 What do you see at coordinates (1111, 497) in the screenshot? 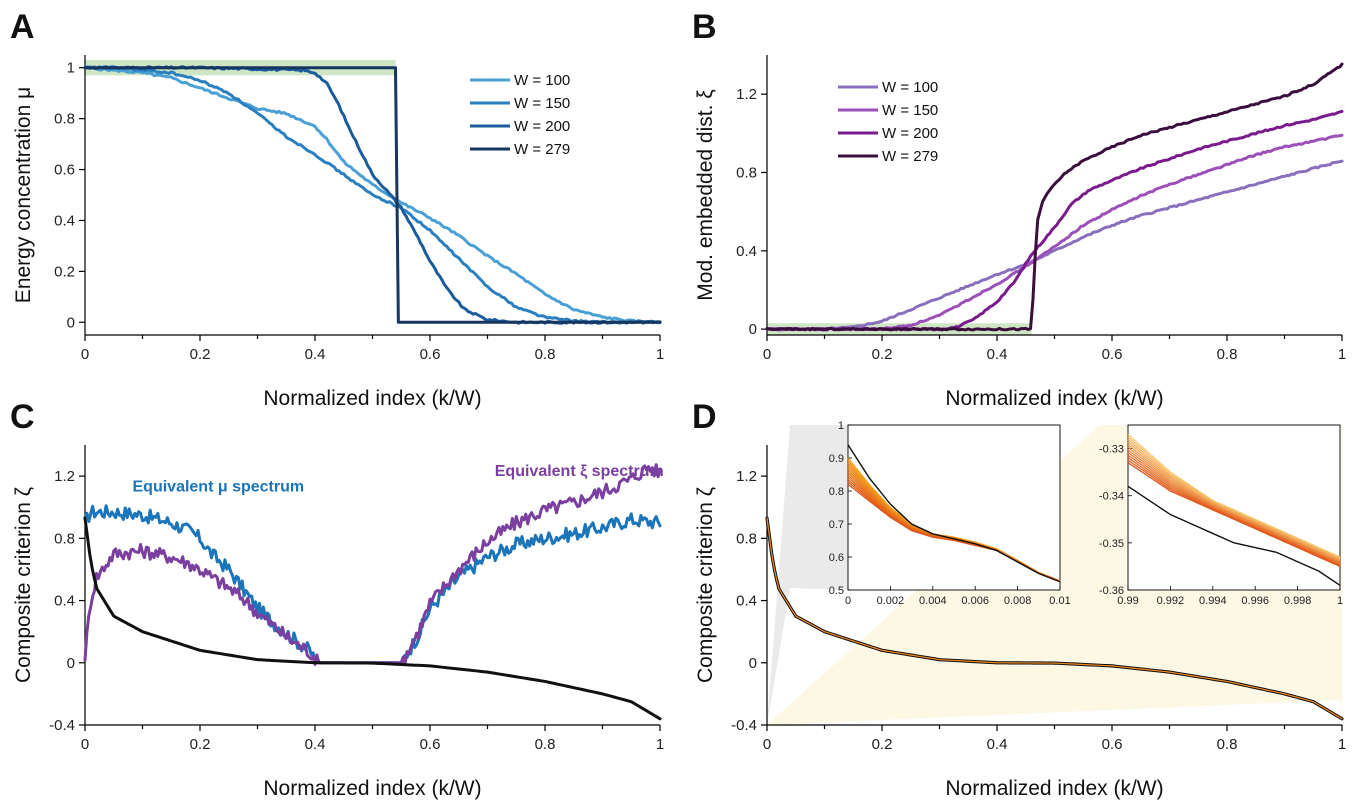
I see `inset-y-tick-label: -0.34` at bounding box center [1111, 497].